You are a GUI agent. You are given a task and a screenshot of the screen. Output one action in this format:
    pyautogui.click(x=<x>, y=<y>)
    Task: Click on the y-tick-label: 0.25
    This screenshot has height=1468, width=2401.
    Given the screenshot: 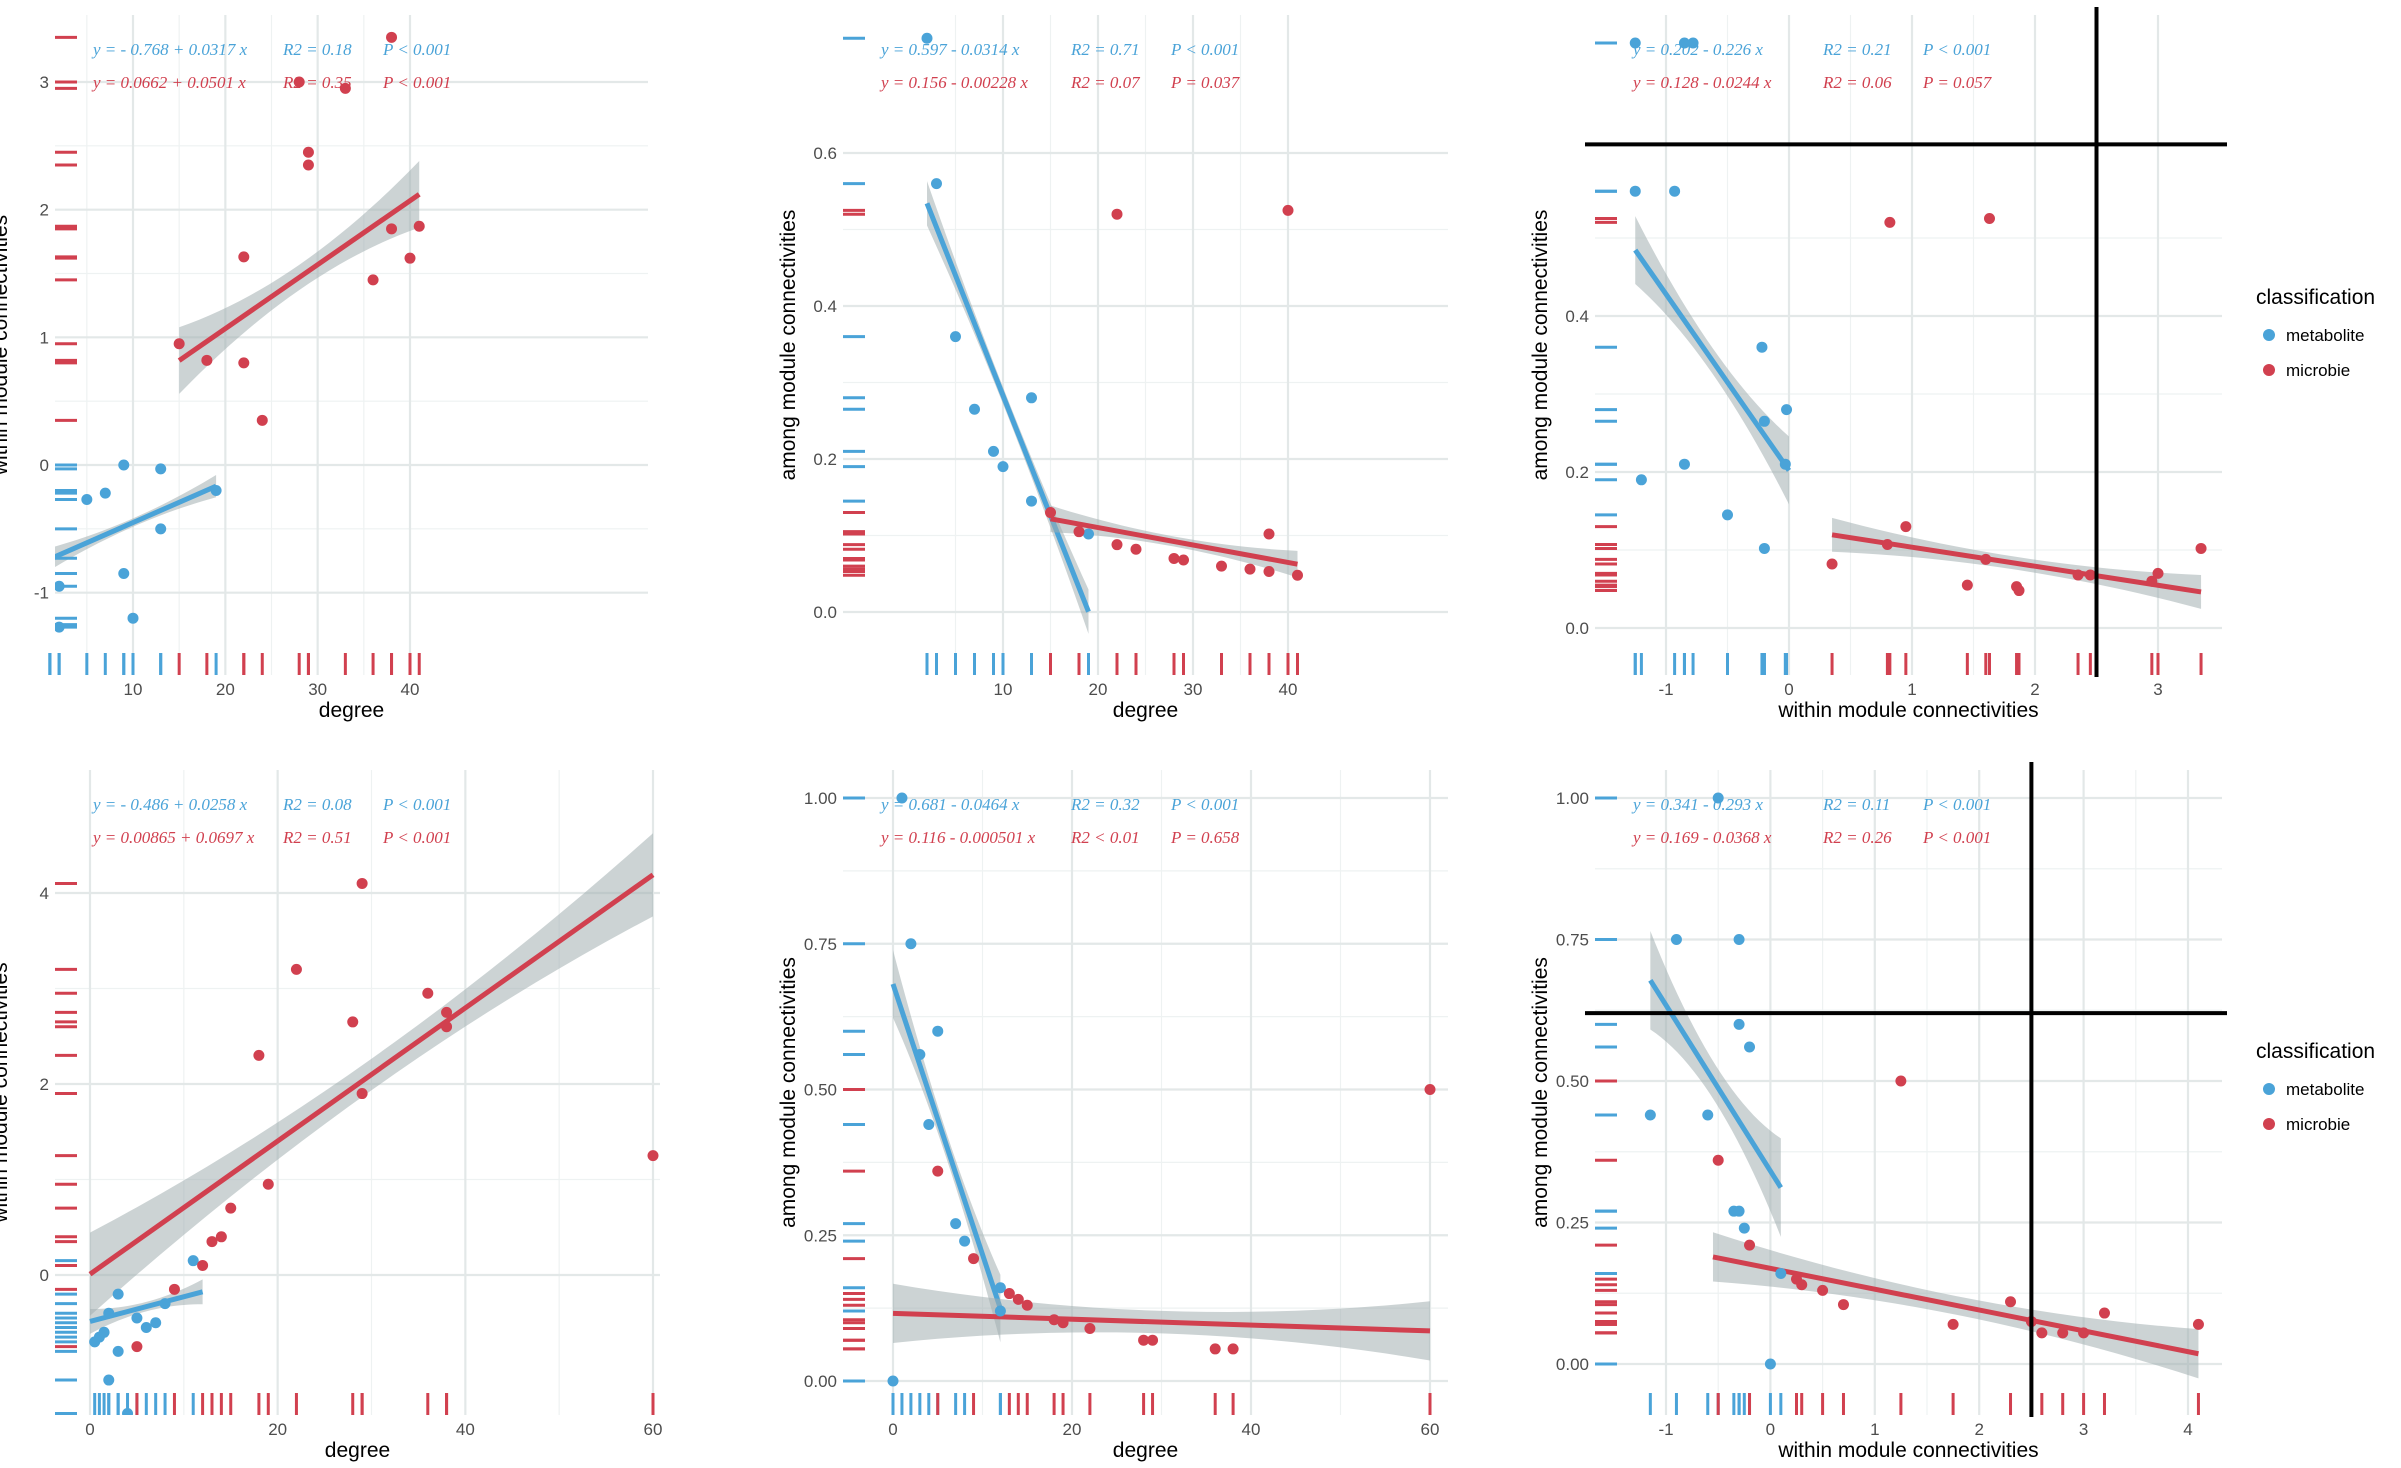 What is the action you would take?
    pyautogui.click(x=820, y=1235)
    